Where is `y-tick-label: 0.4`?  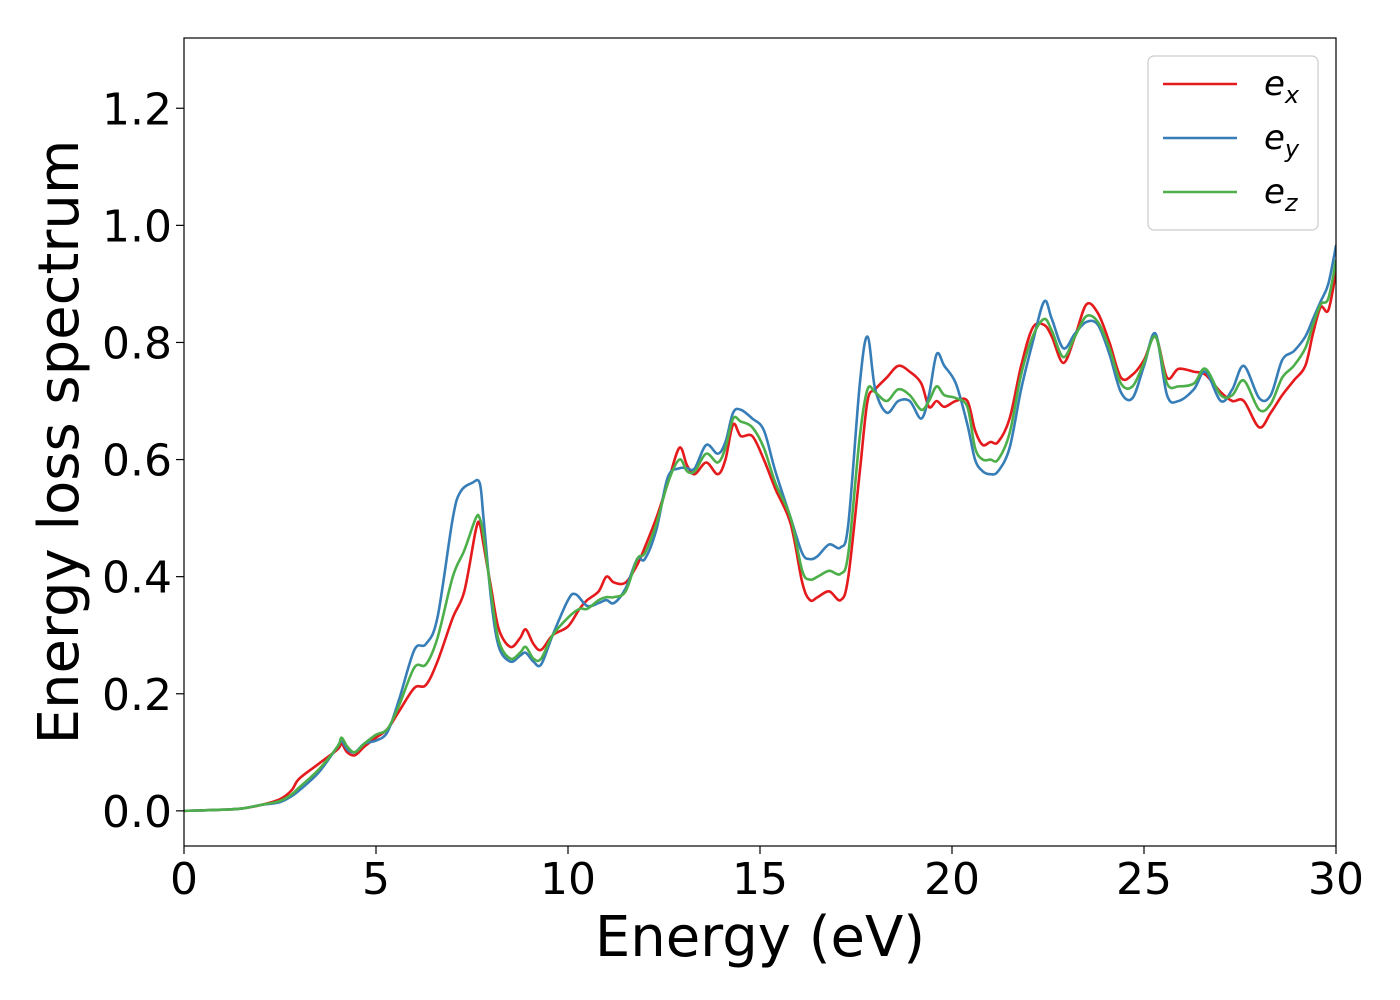
y-tick-label: 0.4 is located at coordinates (137, 578).